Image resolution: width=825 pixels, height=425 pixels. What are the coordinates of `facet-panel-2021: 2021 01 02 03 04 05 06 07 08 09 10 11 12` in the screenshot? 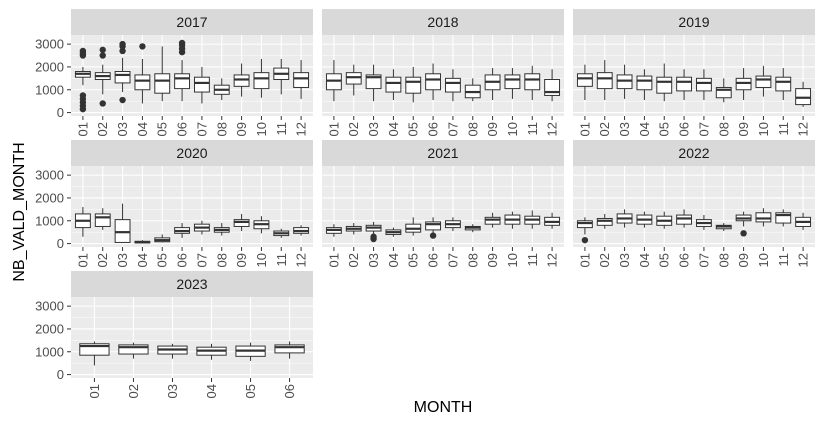 It's located at (443, 203).